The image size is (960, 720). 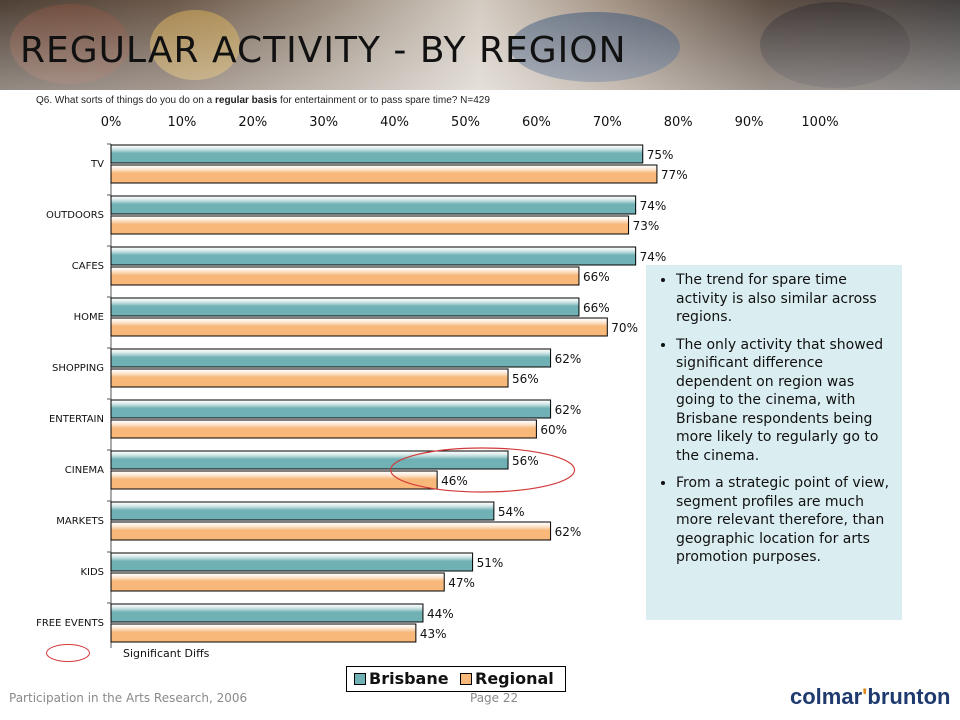 I want to click on x-tick-label: 80%, so click(x=678, y=122).